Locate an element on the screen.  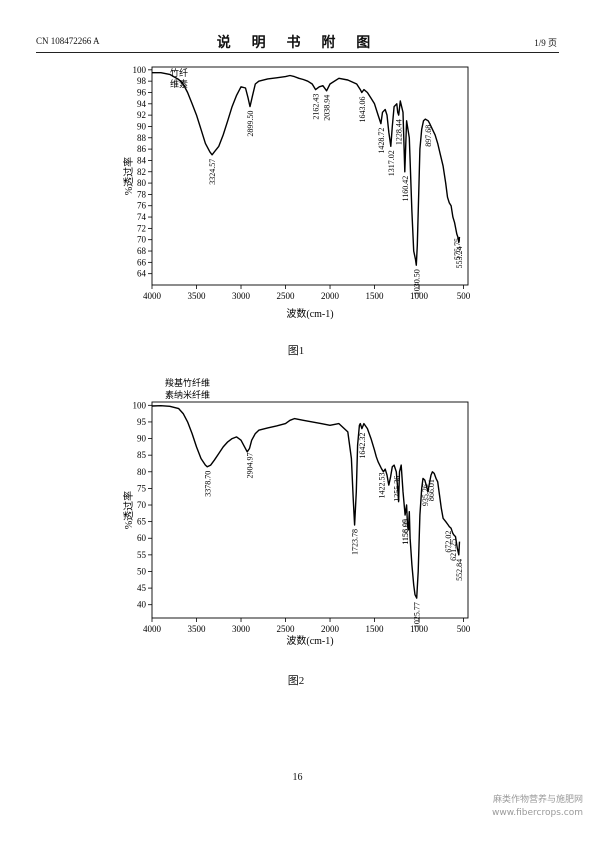
peak-label: 1030.50 is located at coordinates (416, 282).